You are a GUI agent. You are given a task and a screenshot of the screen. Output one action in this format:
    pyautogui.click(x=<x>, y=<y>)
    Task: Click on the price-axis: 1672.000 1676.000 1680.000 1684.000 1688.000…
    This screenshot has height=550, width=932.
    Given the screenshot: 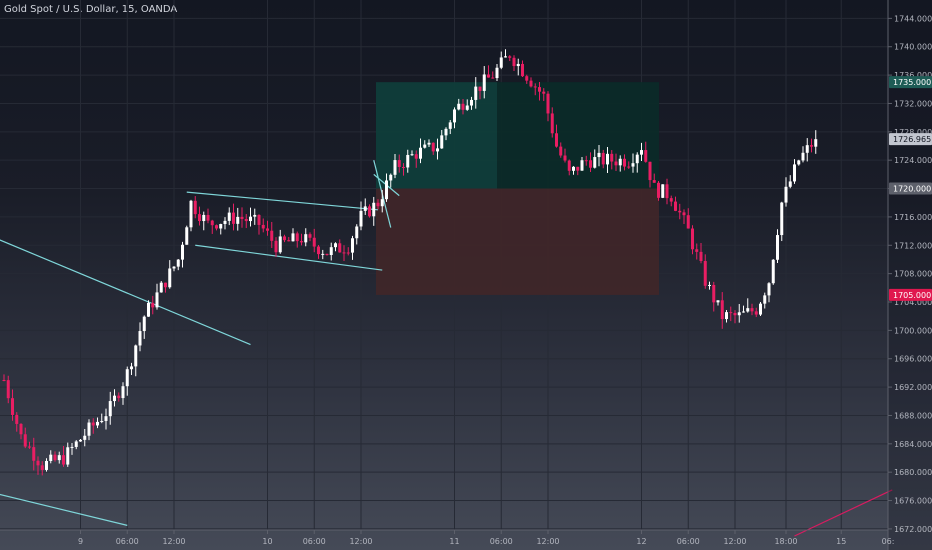 What is the action you would take?
    pyautogui.click(x=909, y=275)
    